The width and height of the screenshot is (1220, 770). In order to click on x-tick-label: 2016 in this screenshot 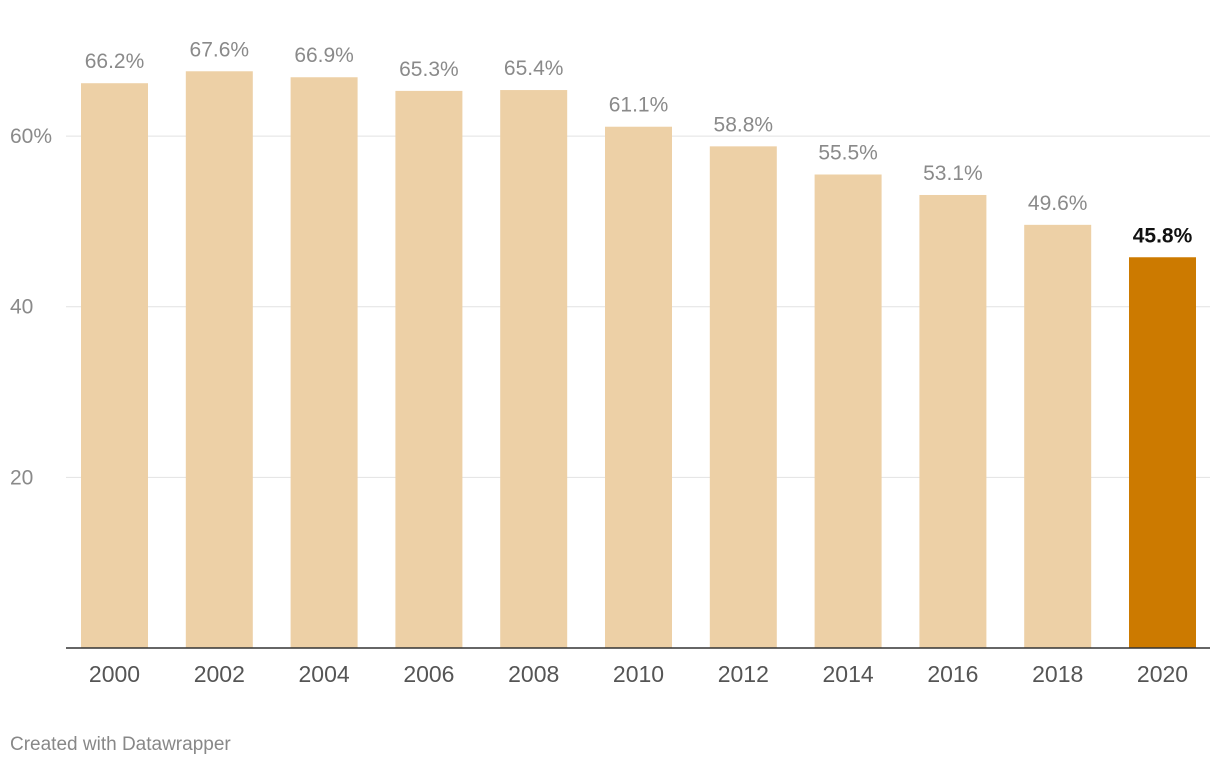, I will do `click(952, 674)`.